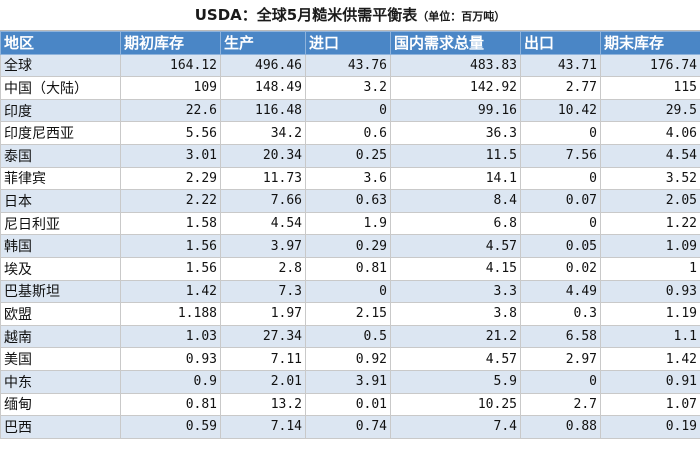 Image resolution: width=700 pixels, height=453 pixels. What do you see at coordinates (263, 223) in the screenshot?
I see `production-cell: 4.54` at bounding box center [263, 223].